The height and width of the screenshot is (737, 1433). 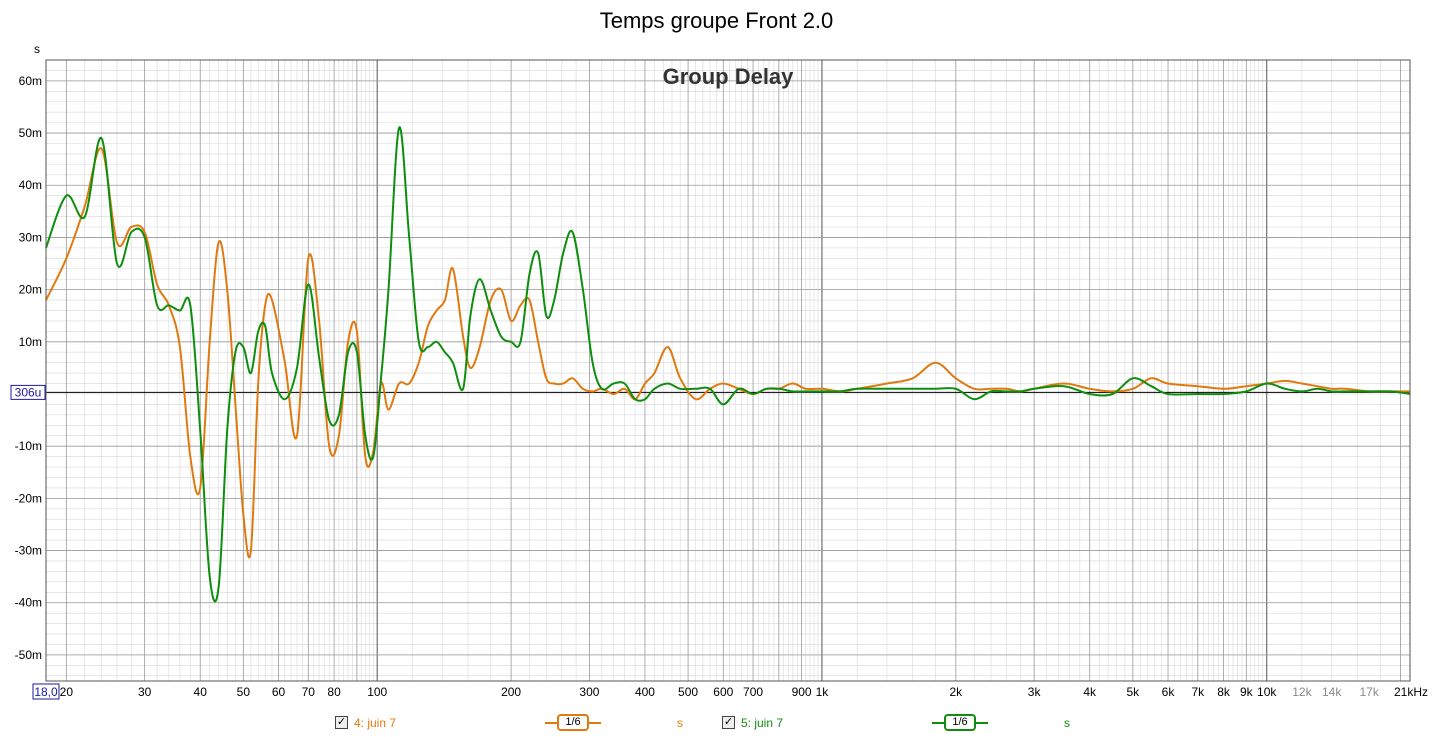 I want to click on y-tick-label: -20m, so click(x=28, y=498).